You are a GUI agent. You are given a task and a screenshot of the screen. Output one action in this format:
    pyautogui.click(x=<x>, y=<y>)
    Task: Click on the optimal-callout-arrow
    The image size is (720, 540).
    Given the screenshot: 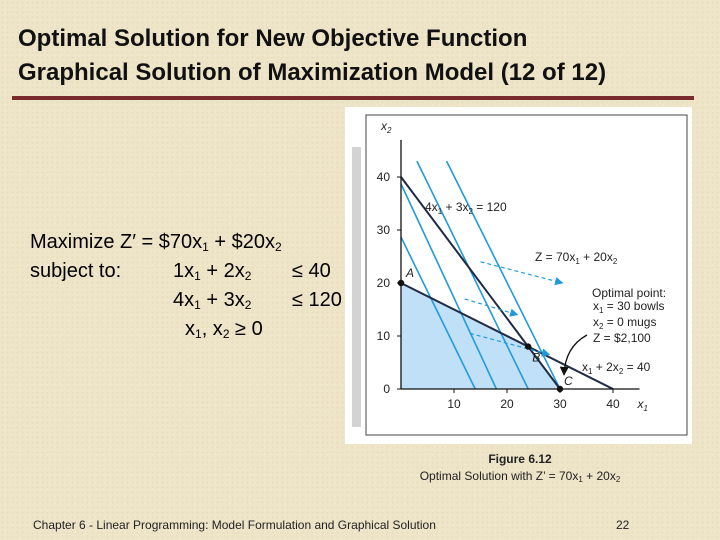 What is the action you would take?
    pyautogui.click(x=573, y=355)
    